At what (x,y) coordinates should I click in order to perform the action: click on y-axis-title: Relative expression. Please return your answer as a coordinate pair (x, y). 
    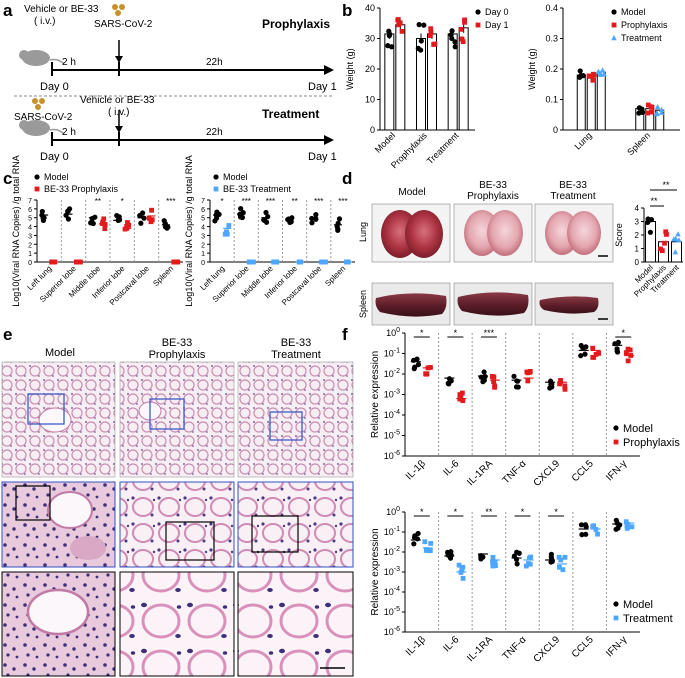
    Looking at the image, I should click on (375, 394).